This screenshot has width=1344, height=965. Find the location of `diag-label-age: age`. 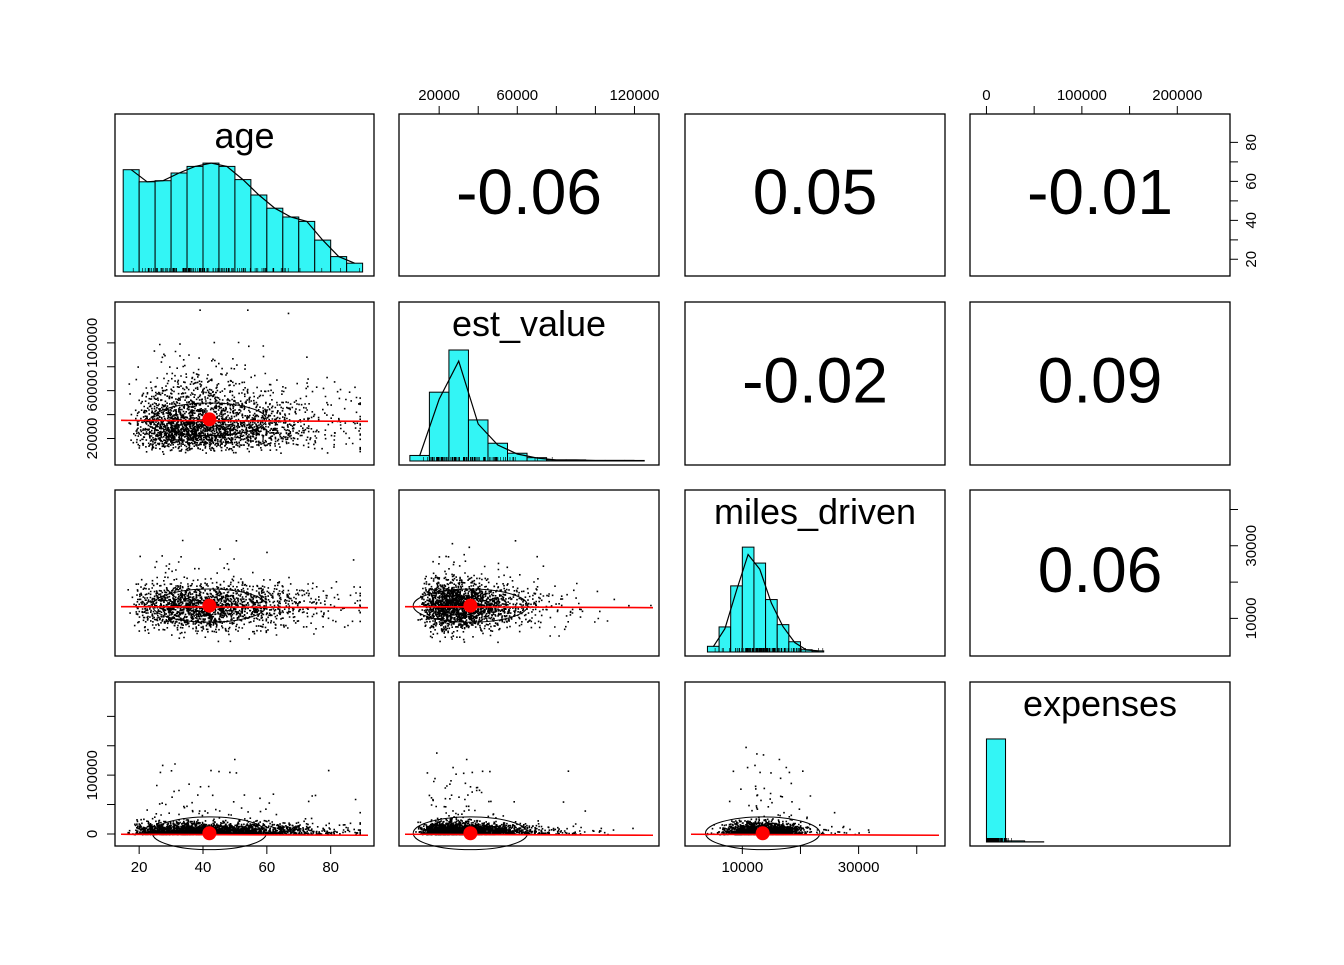

diag-label-age: age is located at coordinates (244, 135).